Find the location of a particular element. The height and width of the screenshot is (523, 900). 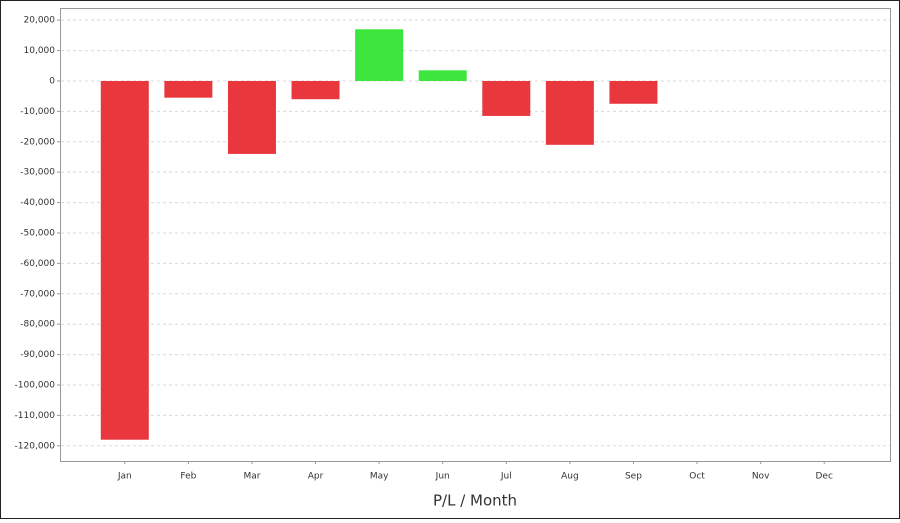

y-tick-label: -50,000 is located at coordinates (37, 233).